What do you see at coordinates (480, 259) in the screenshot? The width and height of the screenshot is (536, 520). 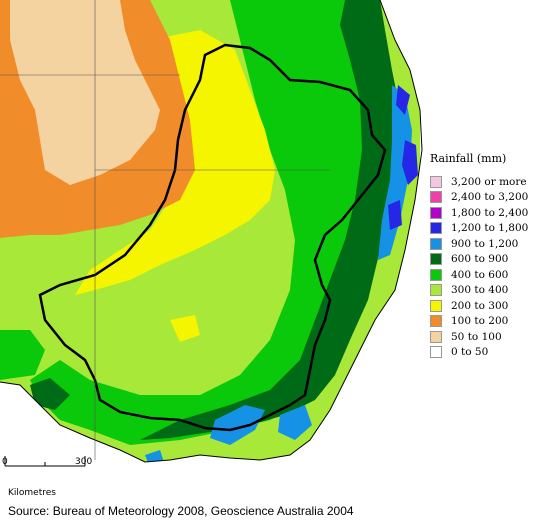 I see `legend-label: 600 to 900` at bounding box center [480, 259].